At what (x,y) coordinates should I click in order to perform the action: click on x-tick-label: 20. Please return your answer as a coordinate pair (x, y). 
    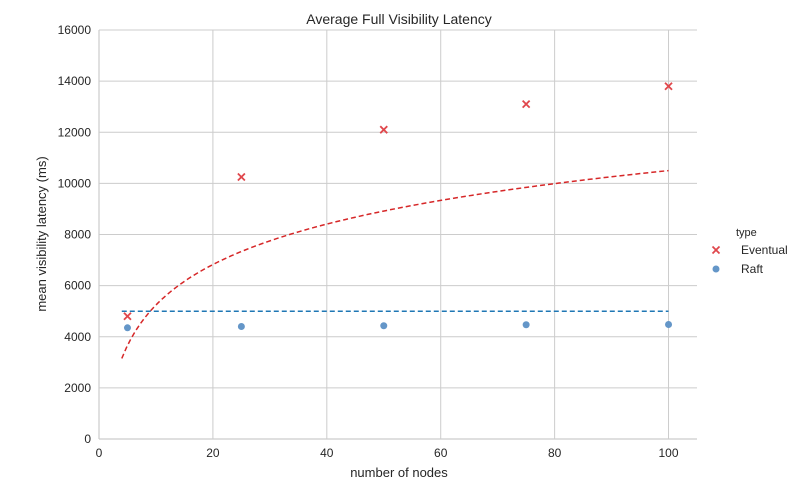
    Looking at the image, I should click on (213, 453).